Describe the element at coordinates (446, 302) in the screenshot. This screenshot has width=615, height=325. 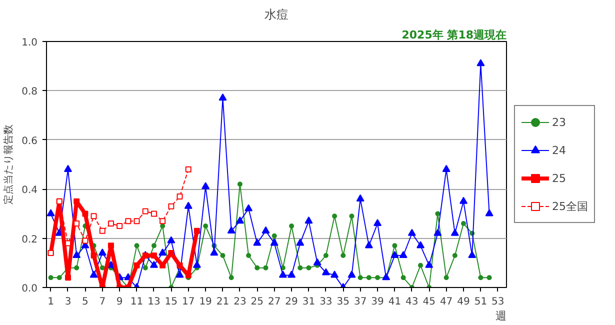
I see `x-tick-label: 47` at that location.